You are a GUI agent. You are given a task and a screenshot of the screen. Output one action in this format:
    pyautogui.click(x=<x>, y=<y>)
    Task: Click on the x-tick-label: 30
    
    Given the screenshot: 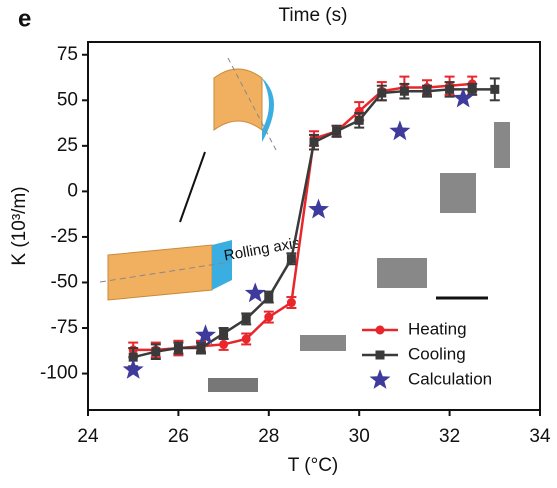 What is the action you would take?
    pyautogui.click(x=359, y=436)
    